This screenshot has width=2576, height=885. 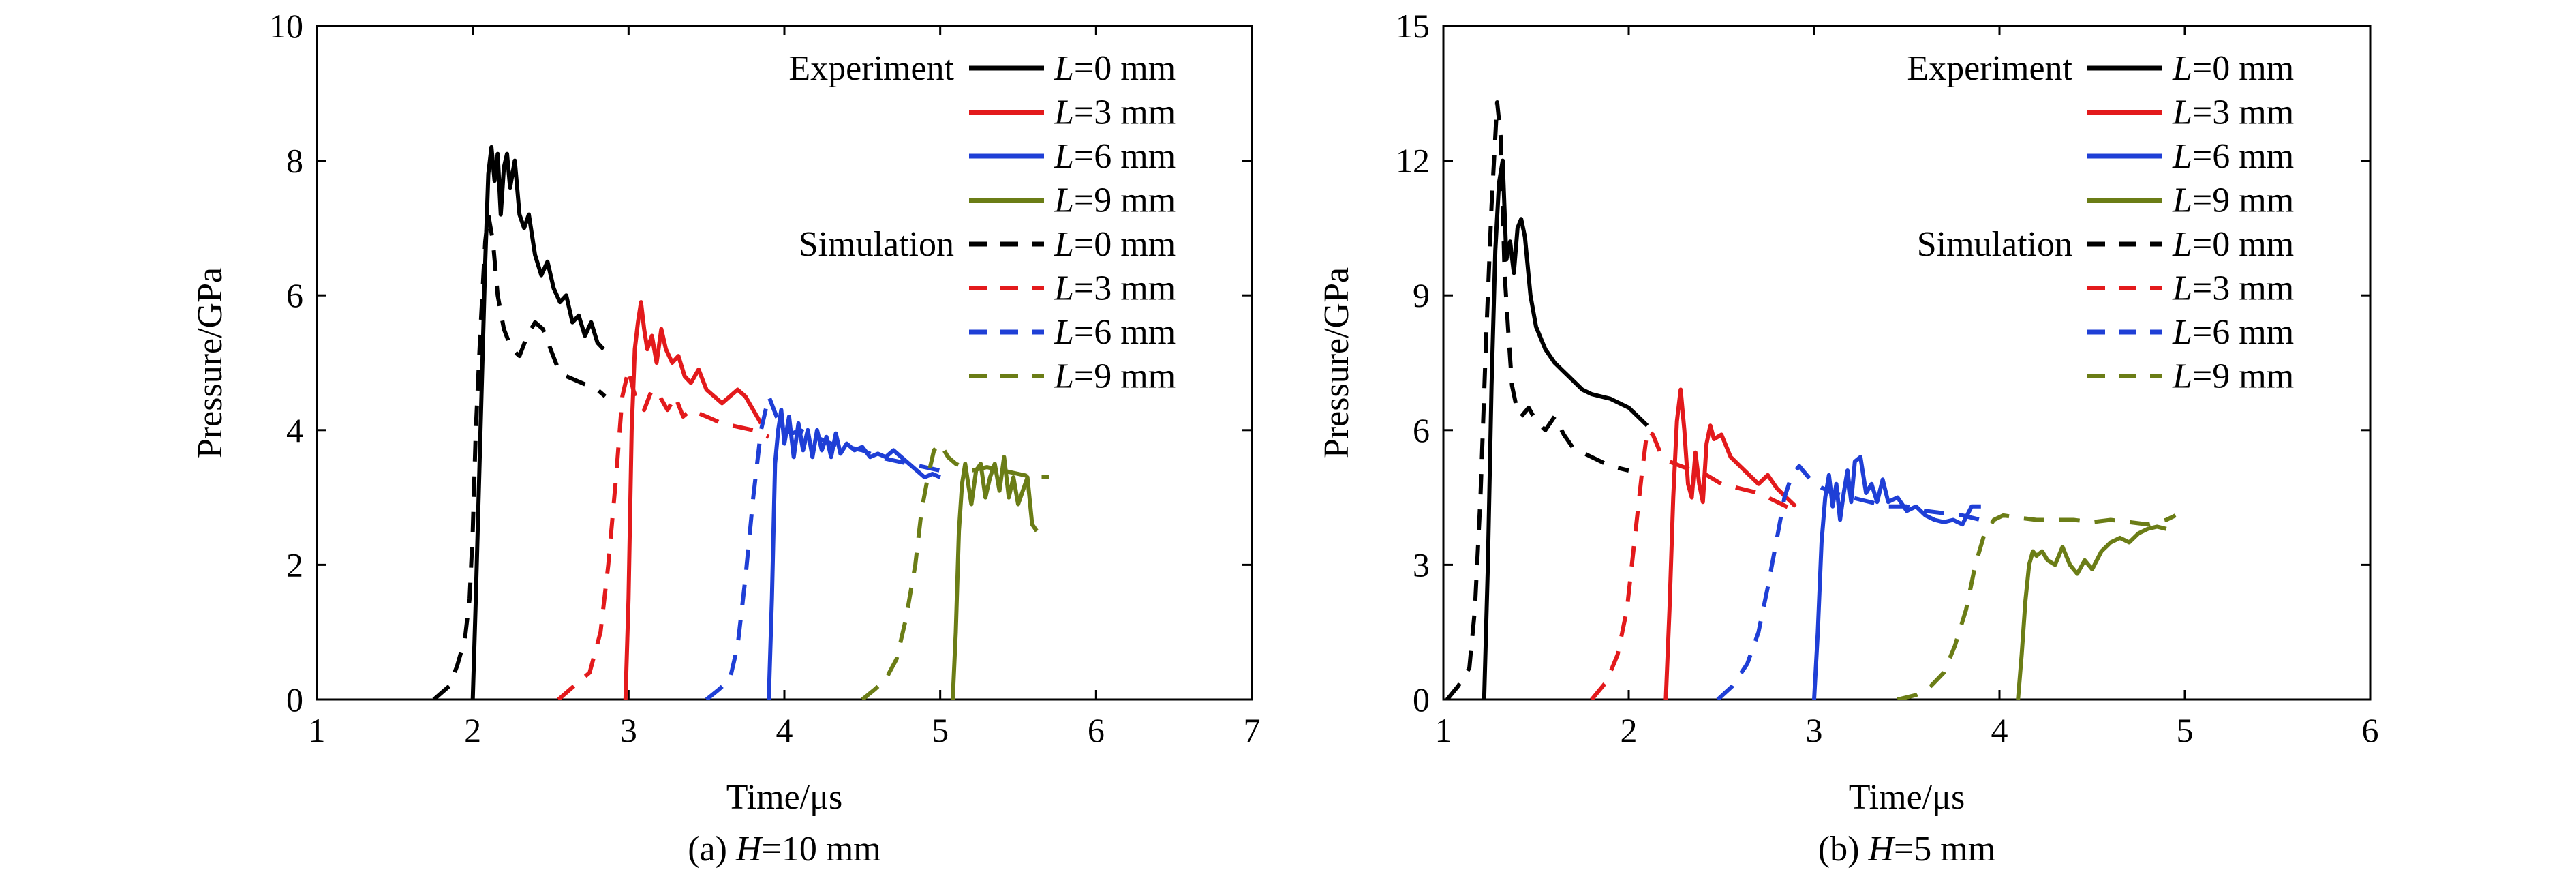 I want to click on x-tick-label: 7, so click(x=1252, y=730).